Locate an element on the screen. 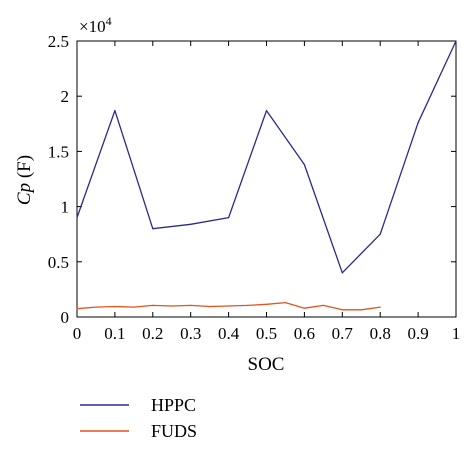  y-tick-label: 2 is located at coordinates (65, 96).